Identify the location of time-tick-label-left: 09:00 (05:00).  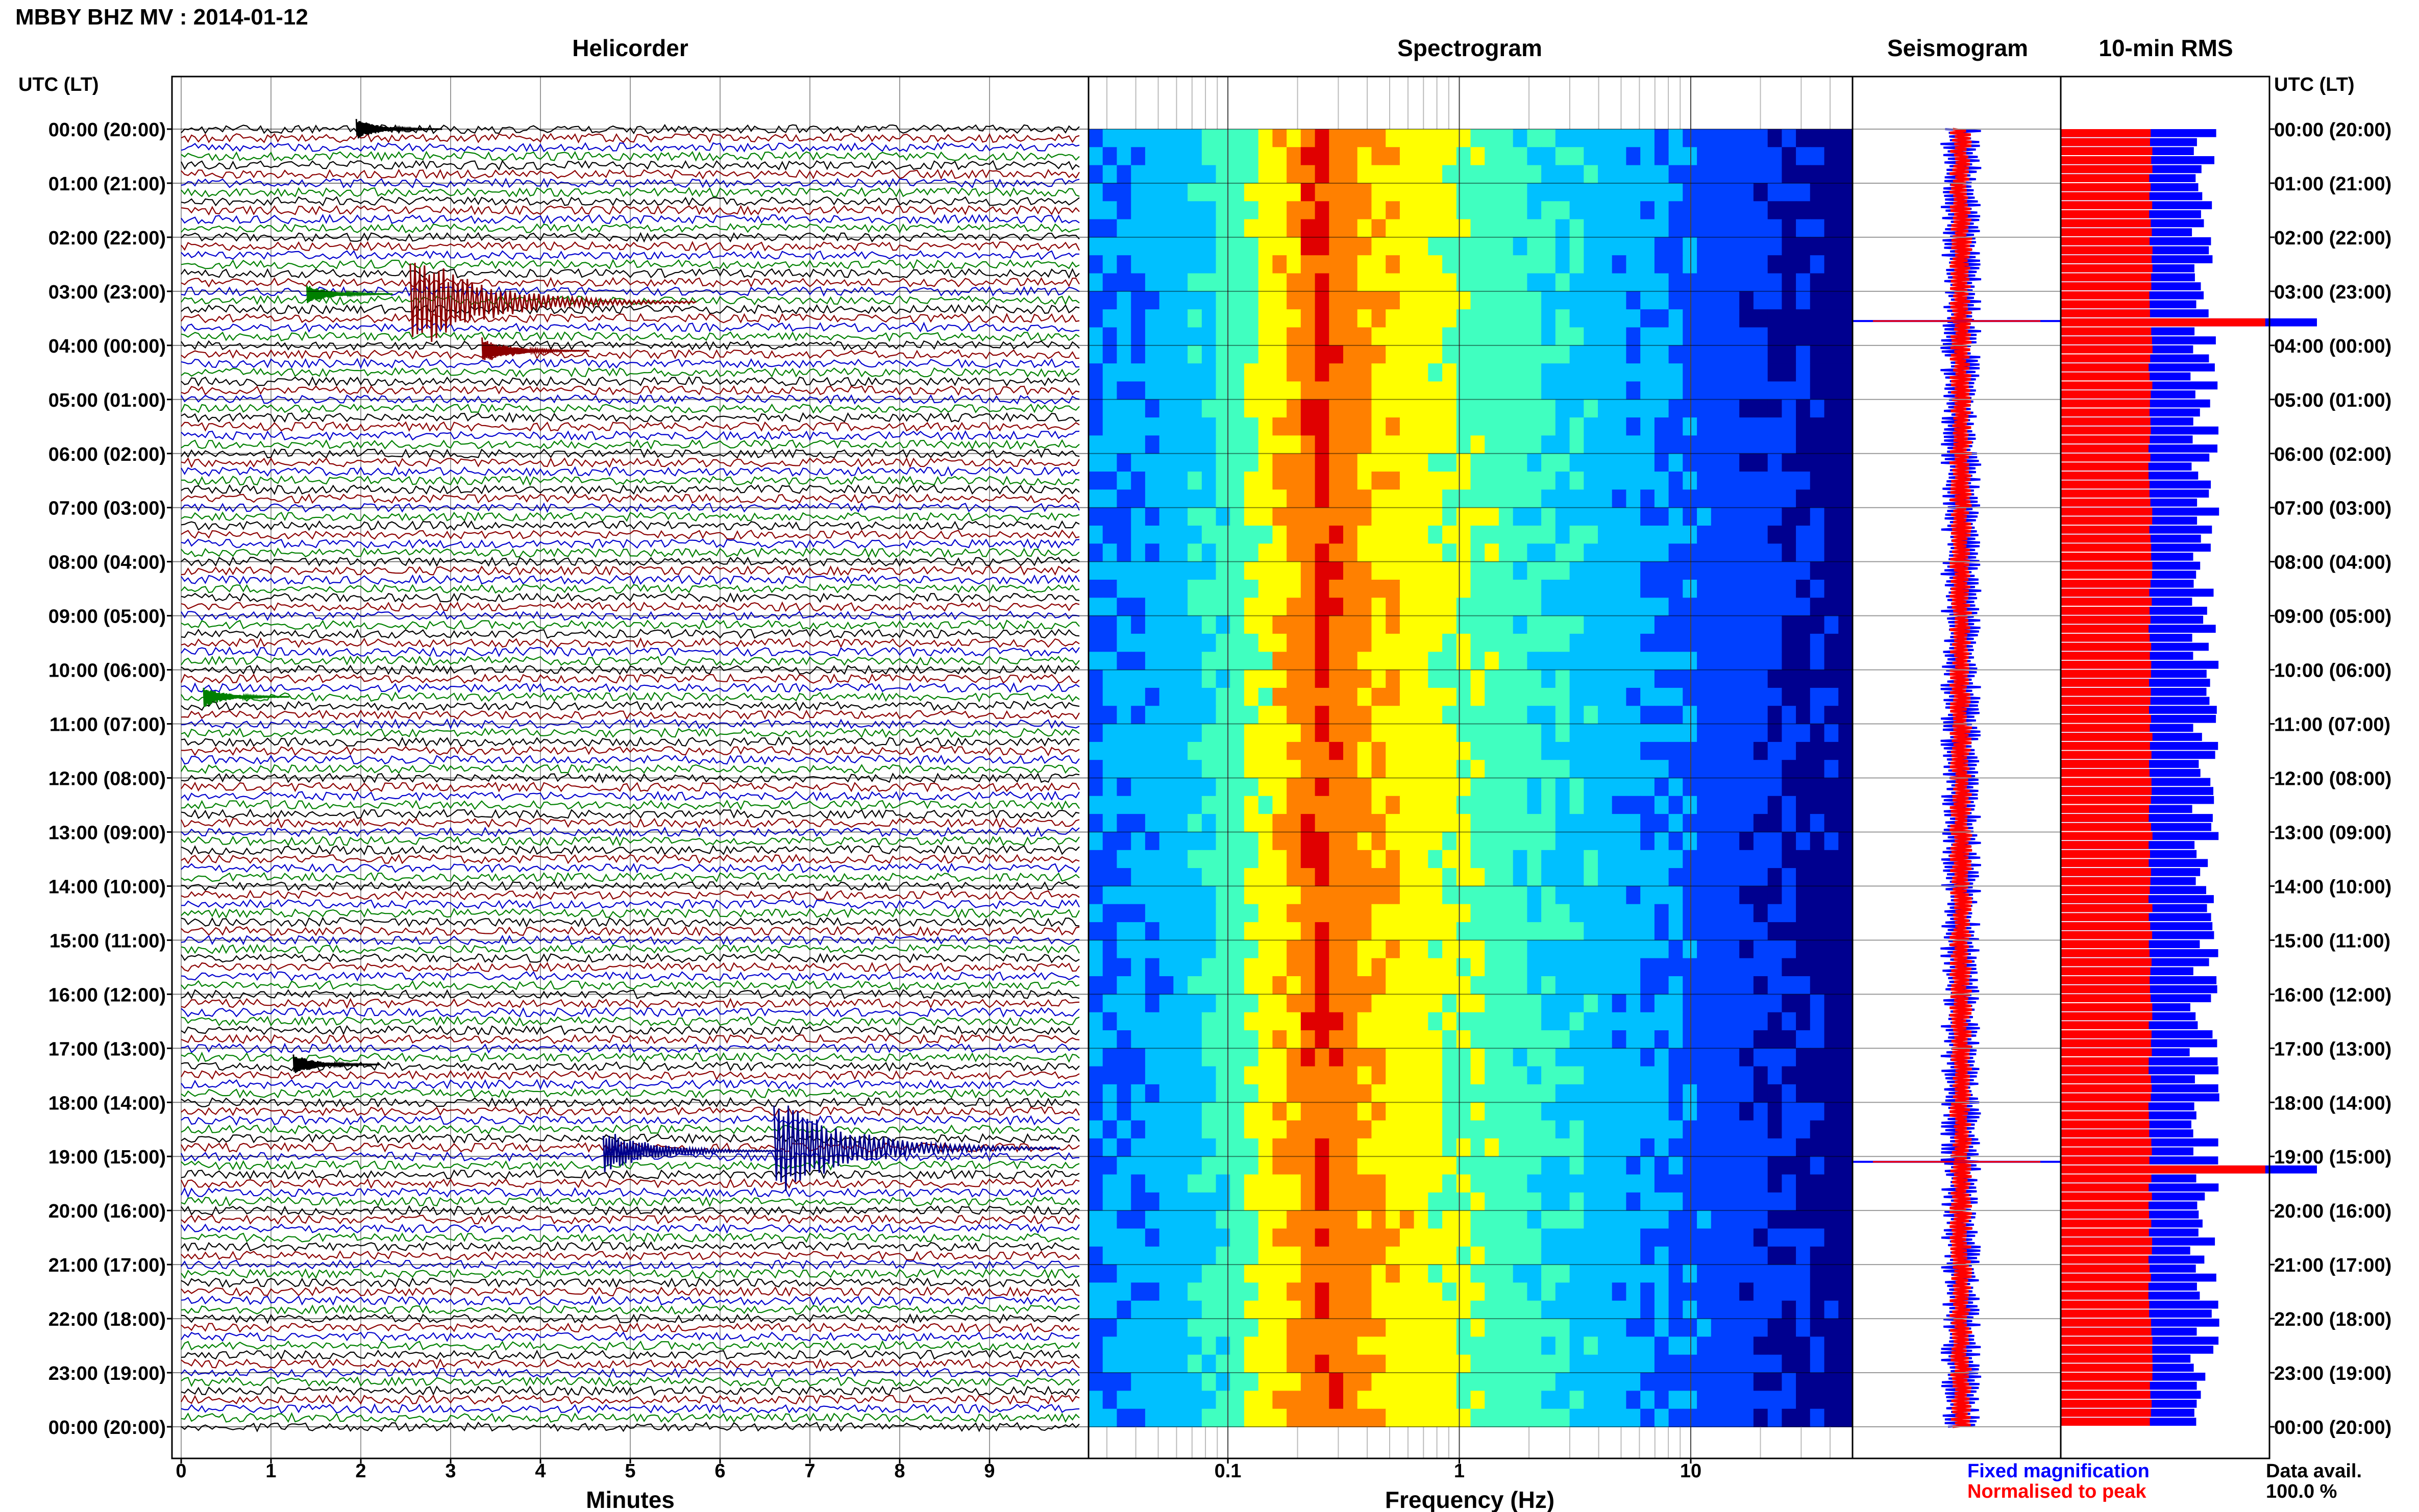
(107, 617).